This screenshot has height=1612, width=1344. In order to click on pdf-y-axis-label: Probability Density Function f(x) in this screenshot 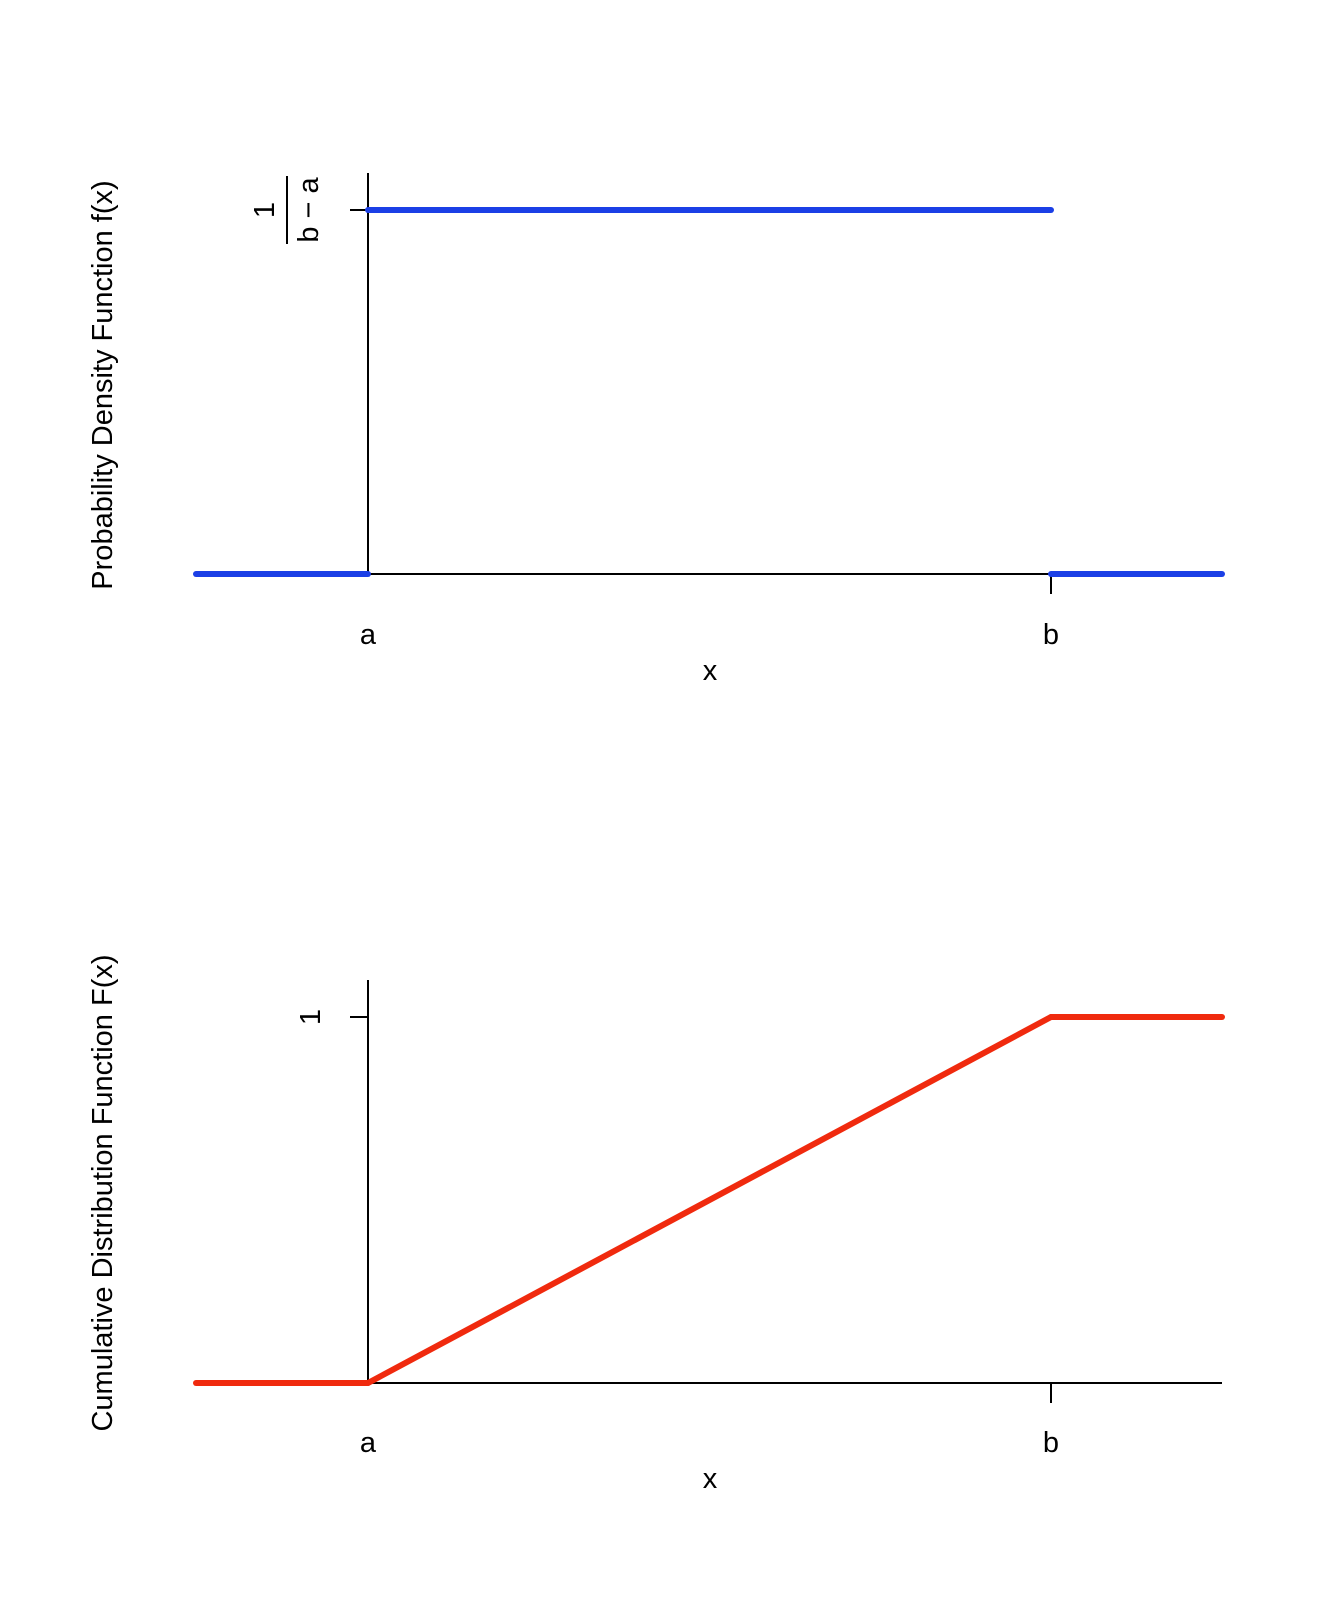, I will do `click(103, 384)`.